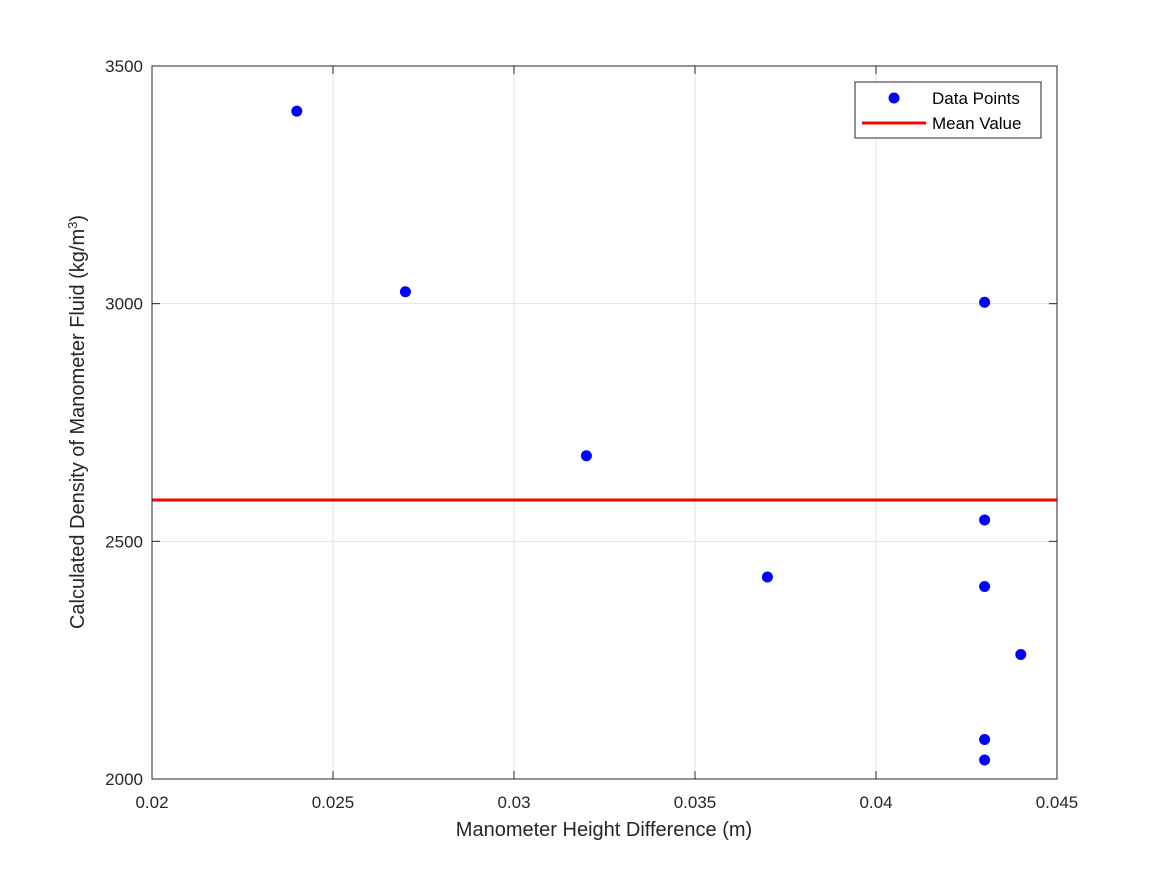 The height and width of the screenshot is (875, 1167). What do you see at coordinates (72, 225) in the screenshot?
I see `y-axis-title-superscript: 3` at bounding box center [72, 225].